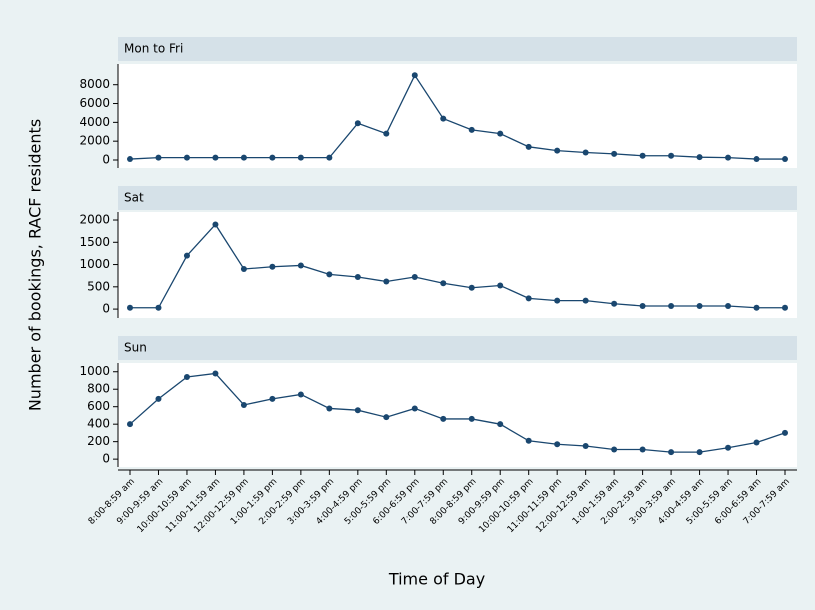  I want to click on x-axis-title: Time of Day, so click(436, 579).